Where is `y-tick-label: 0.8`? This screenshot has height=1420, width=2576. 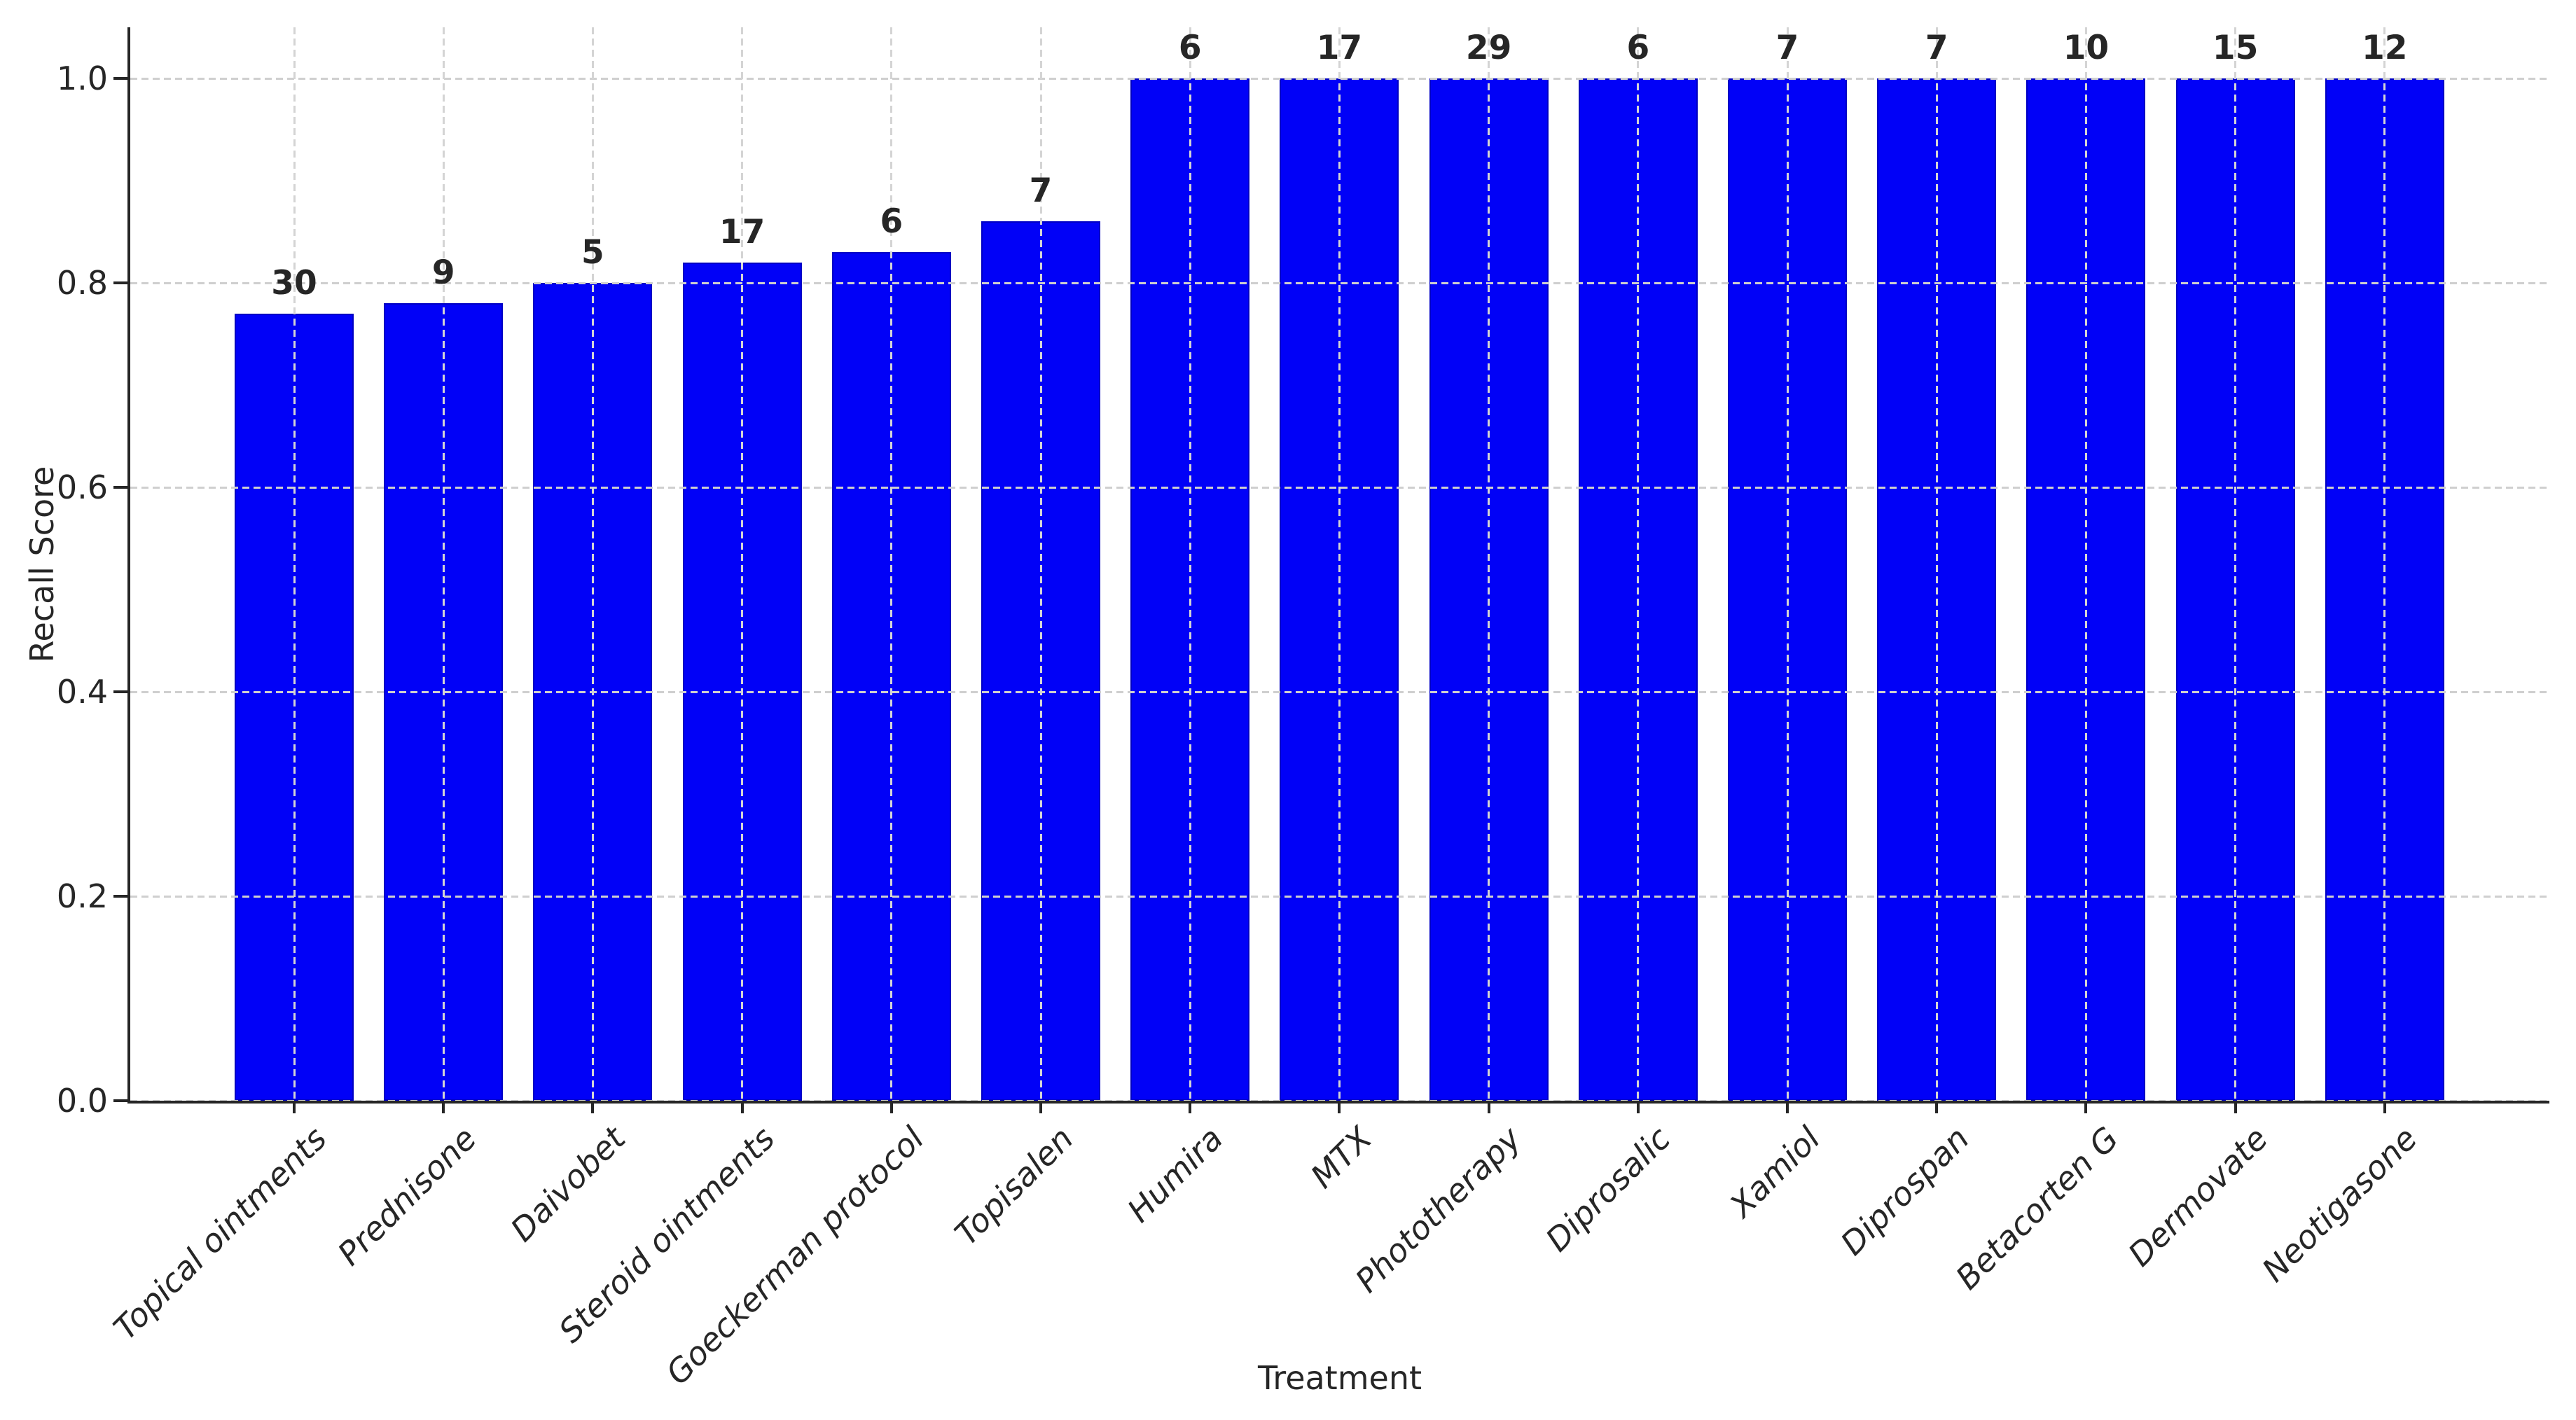
y-tick-label: 0.8 is located at coordinates (82, 283).